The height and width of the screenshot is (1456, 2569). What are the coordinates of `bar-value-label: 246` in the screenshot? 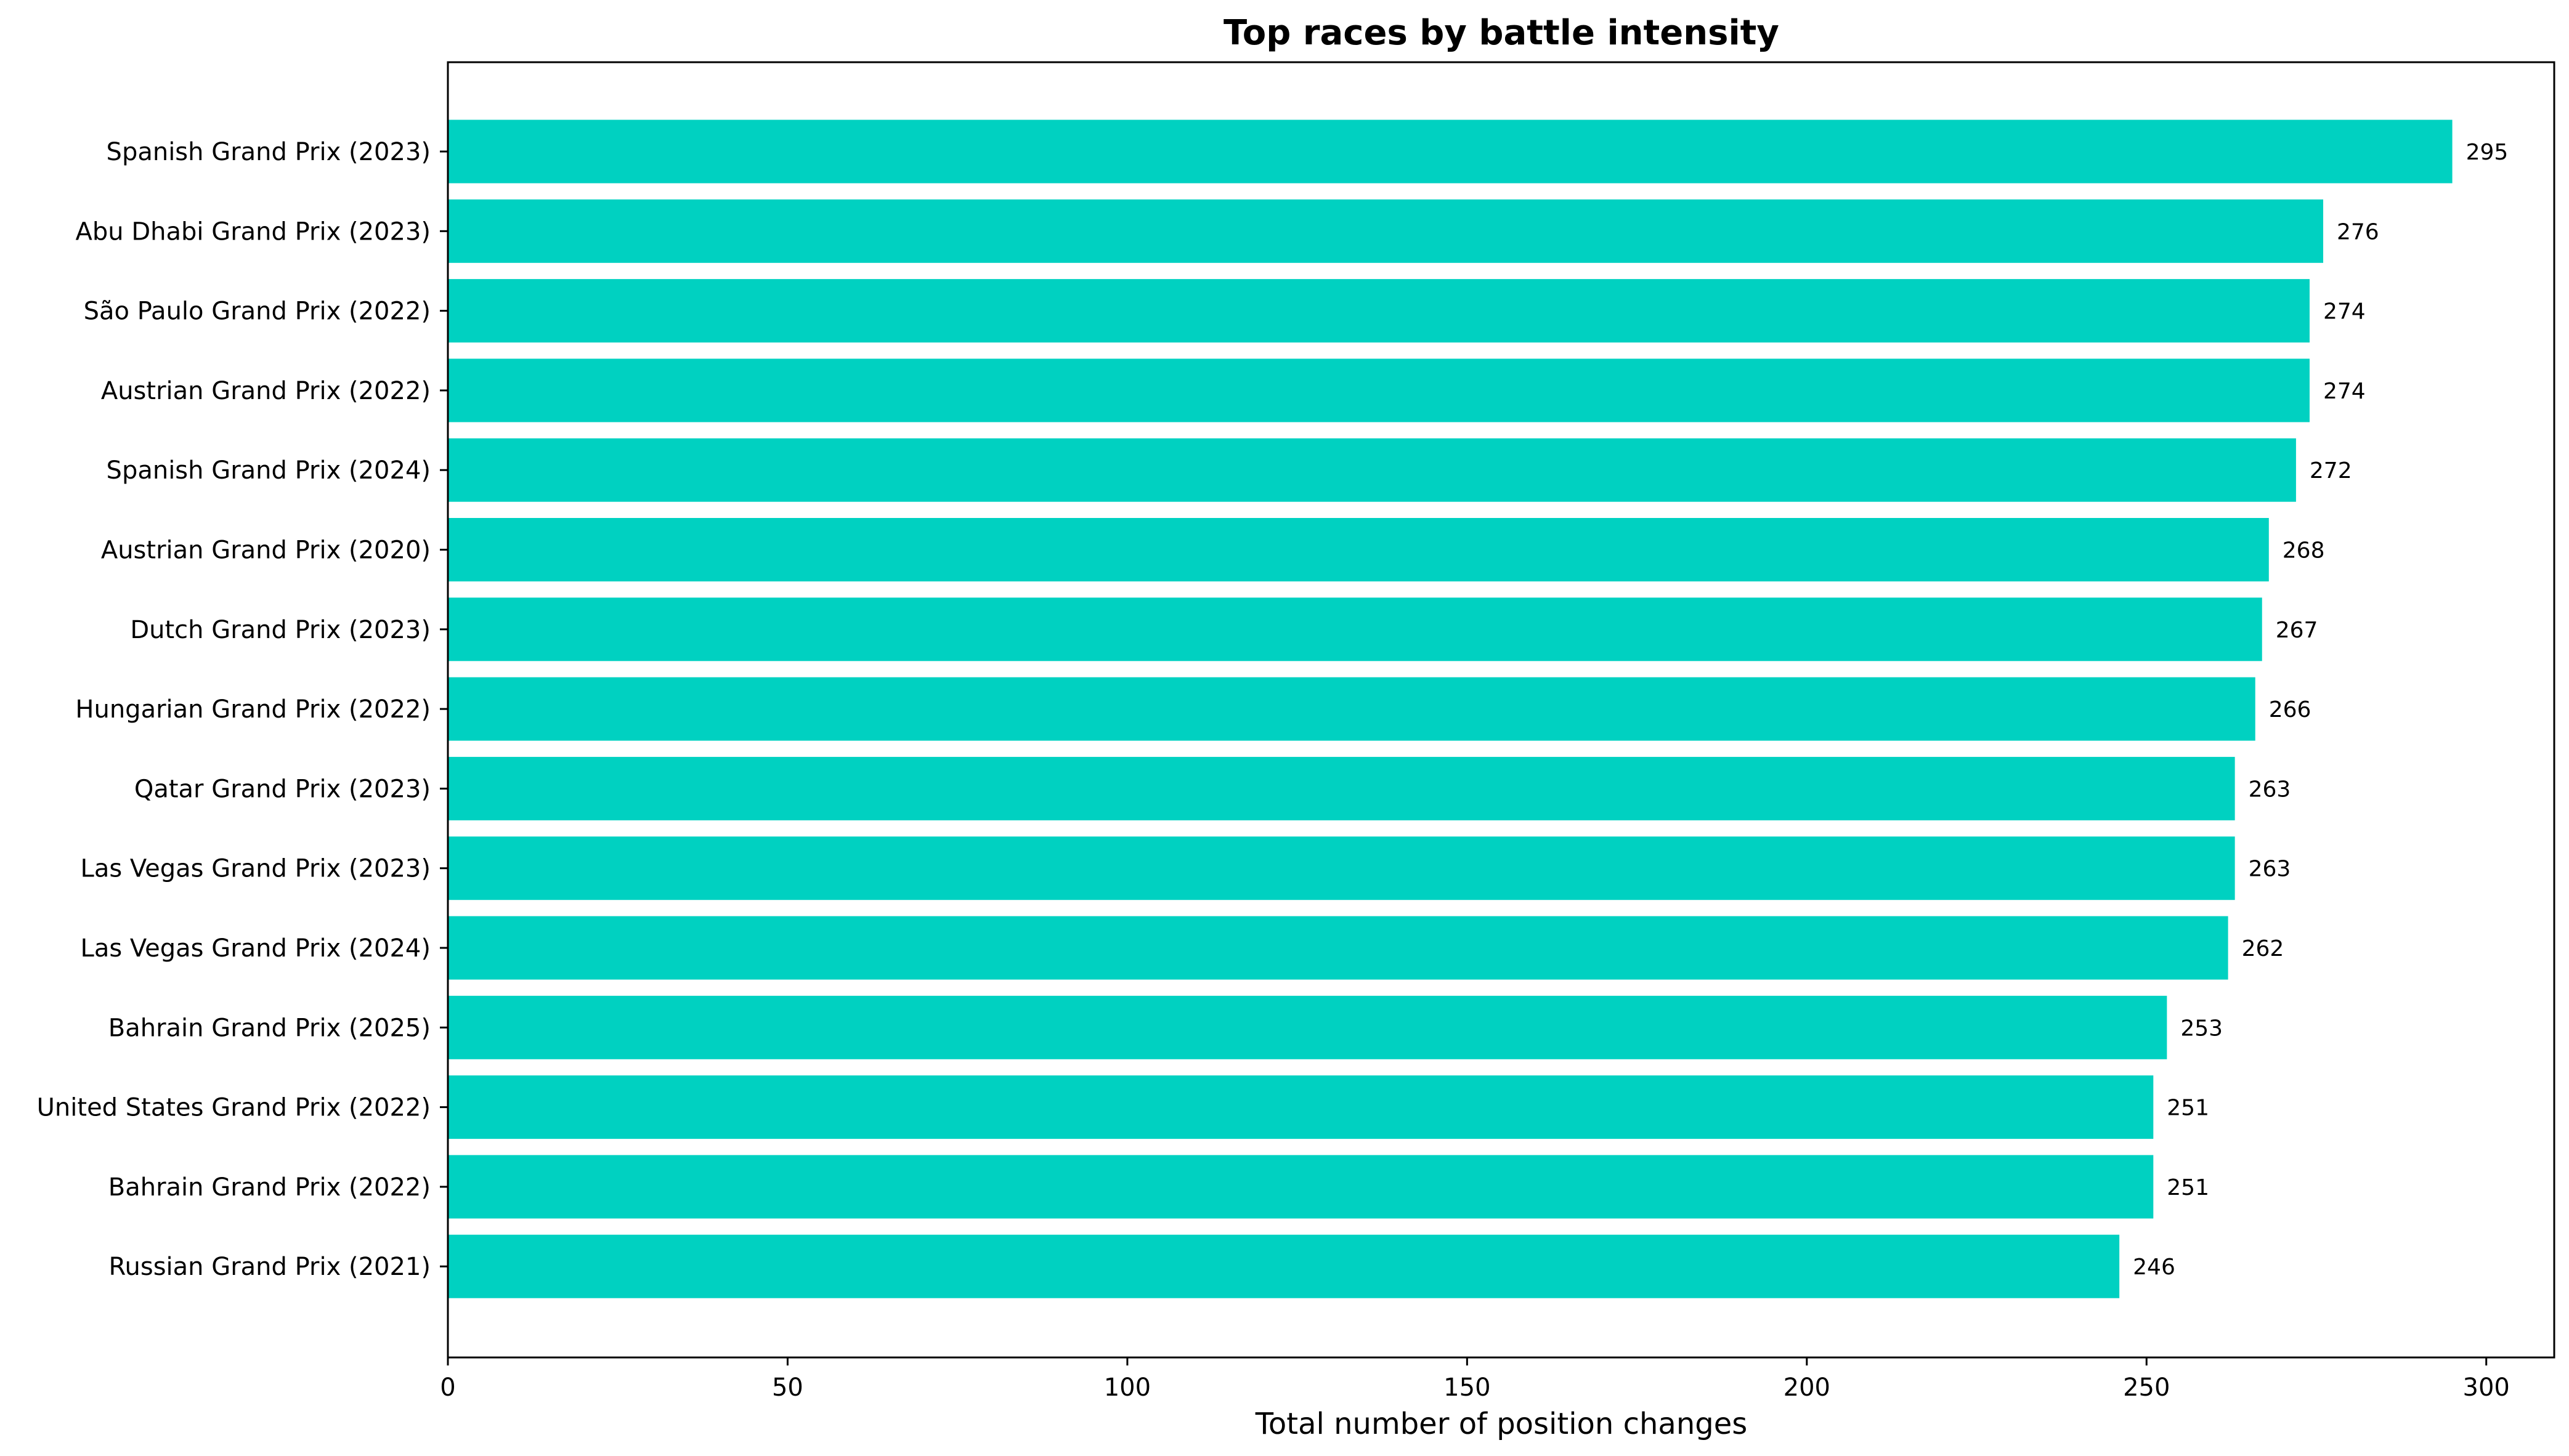 It's located at (2154, 1267).